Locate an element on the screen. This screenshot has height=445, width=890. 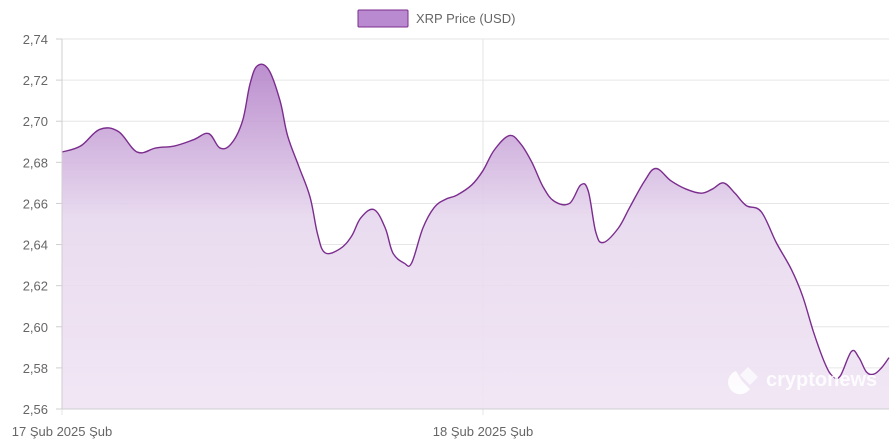
watermark-text: cryptonews is located at coordinates (821, 380).